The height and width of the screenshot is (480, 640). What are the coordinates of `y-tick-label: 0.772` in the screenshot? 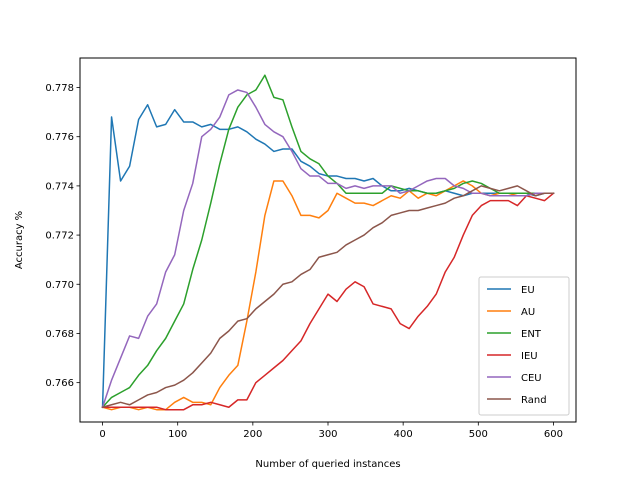 It's located at (59, 236).